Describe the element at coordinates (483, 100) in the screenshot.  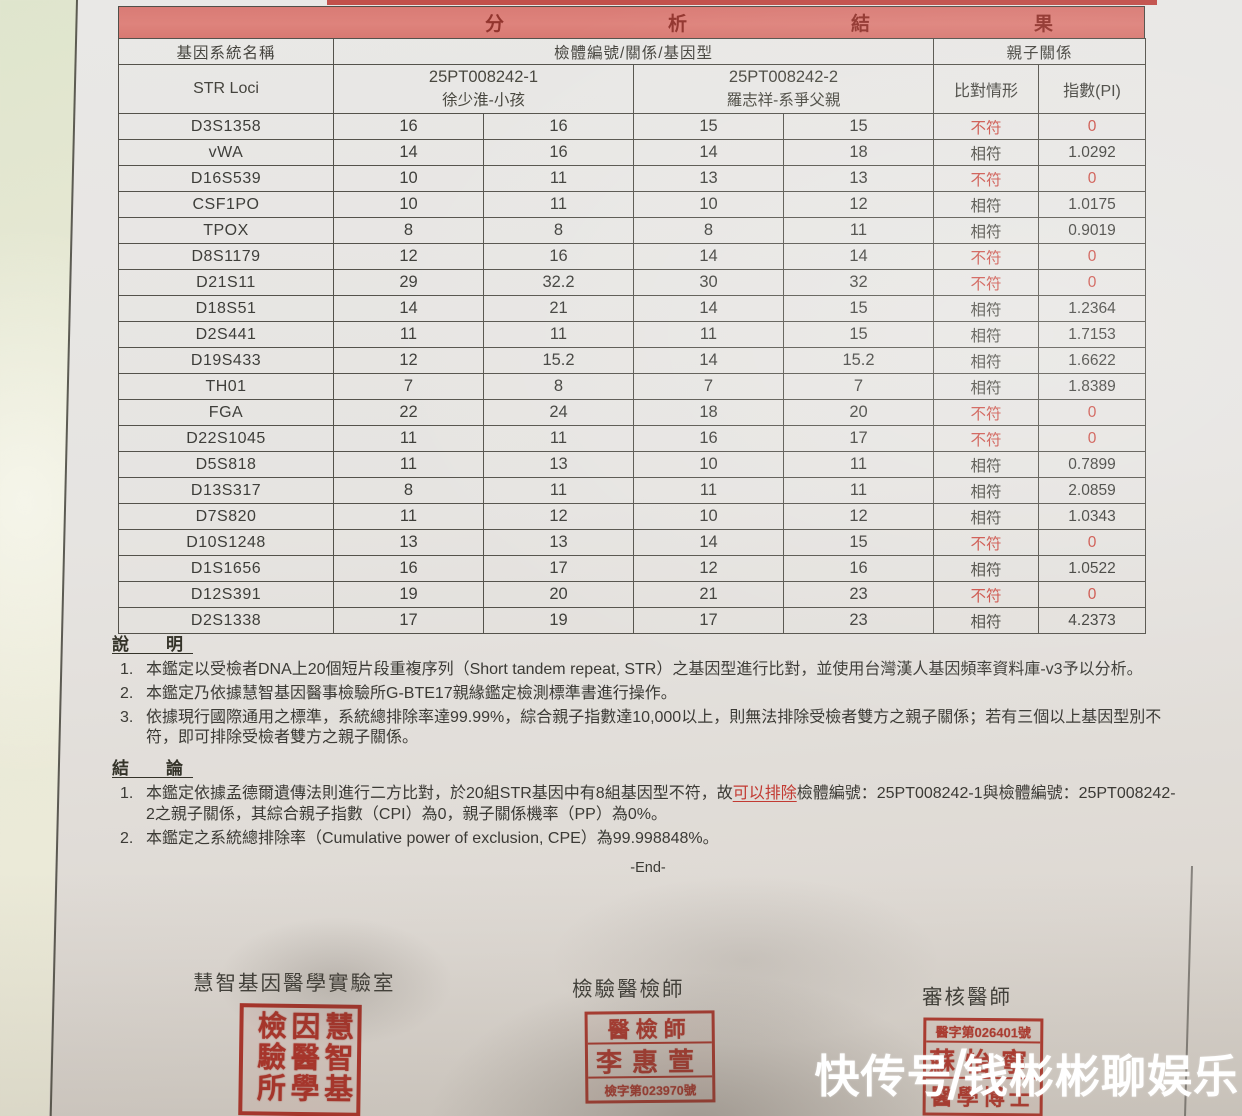
I see `sample1-name: 徐少淮-小孩` at that location.